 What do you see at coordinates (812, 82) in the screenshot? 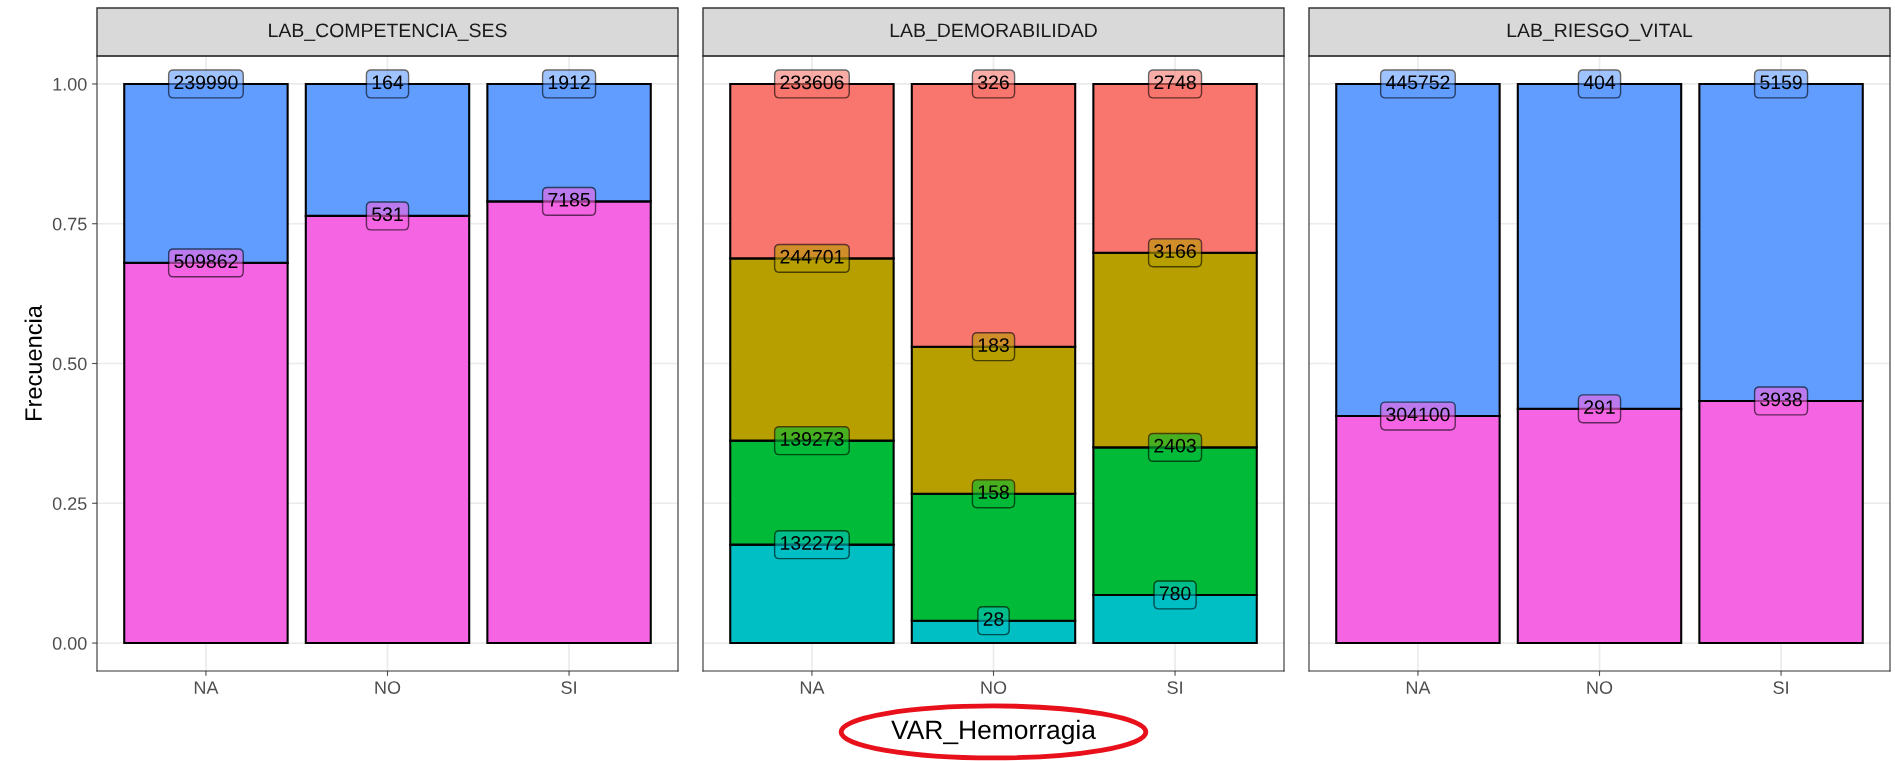
I see `annotation: 233606` at bounding box center [812, 82].